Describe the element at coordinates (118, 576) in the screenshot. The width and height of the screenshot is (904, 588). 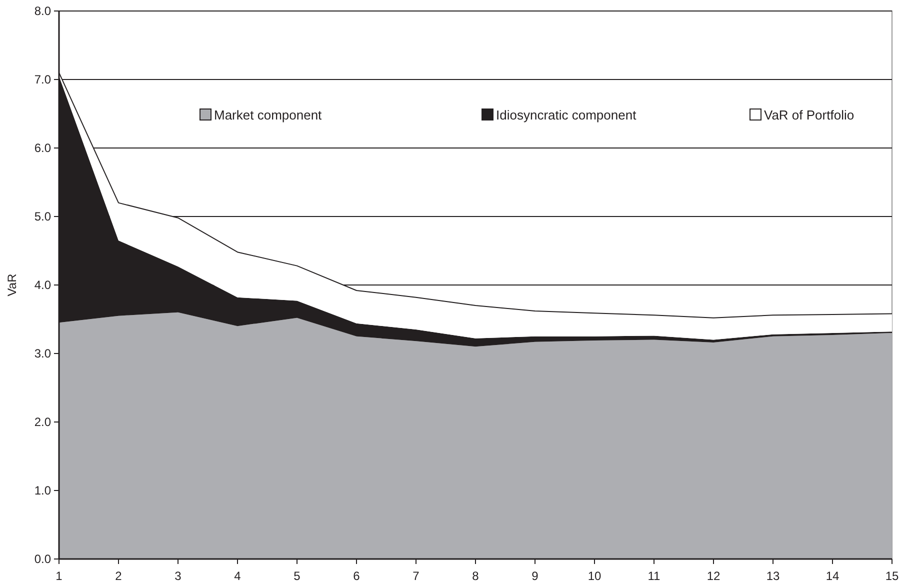
I see `x-tick-label: 2` at that location.